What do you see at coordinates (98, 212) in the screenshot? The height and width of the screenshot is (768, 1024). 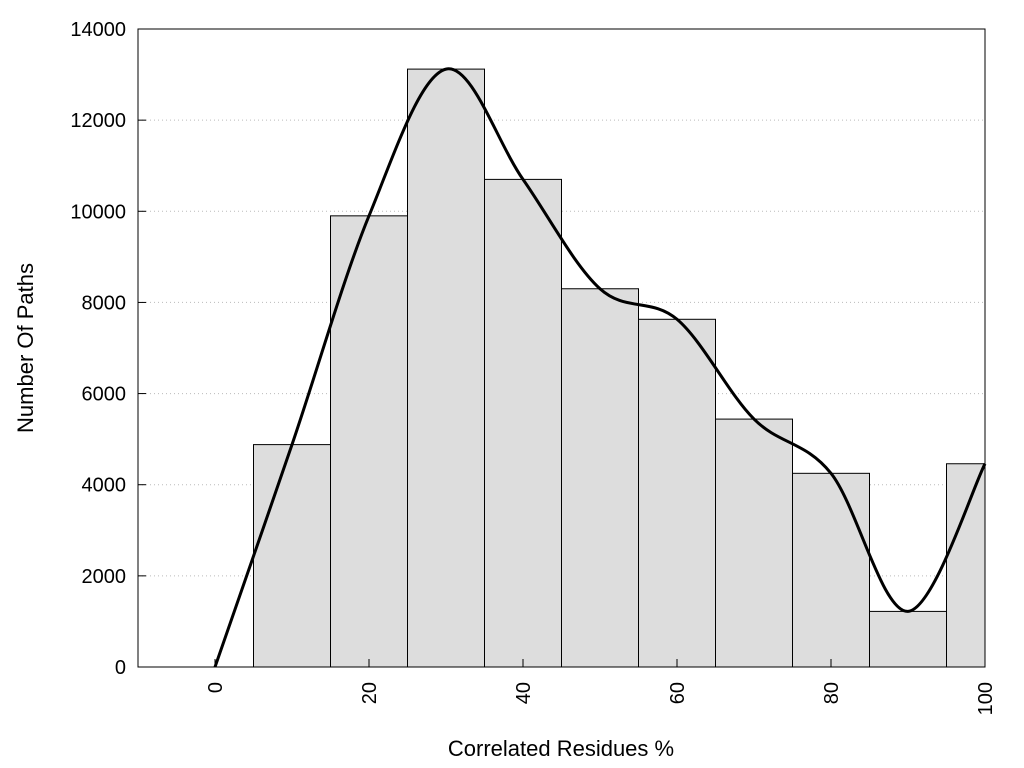 I see `y-tick-label: 10000` at bounding box center [98, 212].